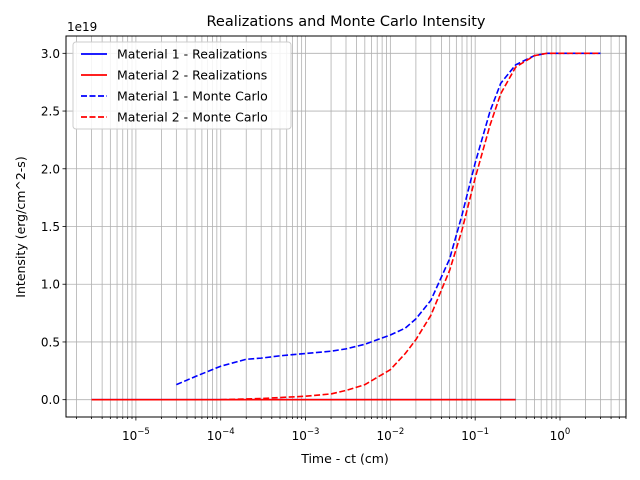  Describe the element at coordinates (82, 27) in the screenshot. I see `y-axis-offset-label: 1e19` at that location.